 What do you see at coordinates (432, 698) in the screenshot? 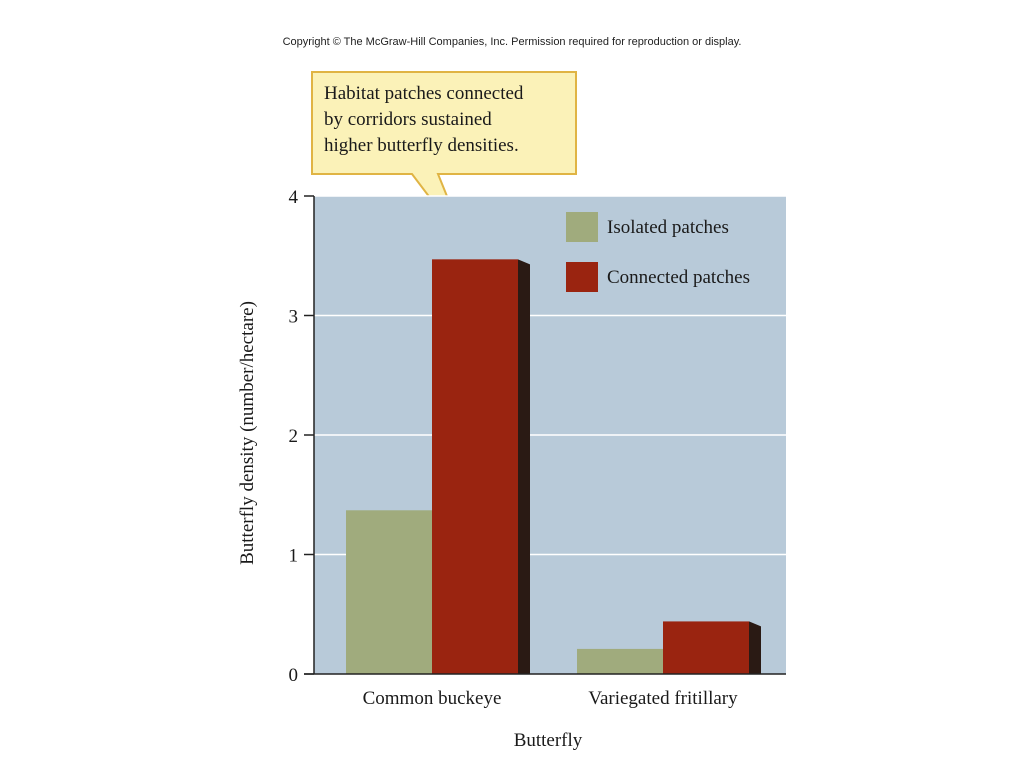
I see `x-category-label: Common buckeye` at bounding box center [432, 698].